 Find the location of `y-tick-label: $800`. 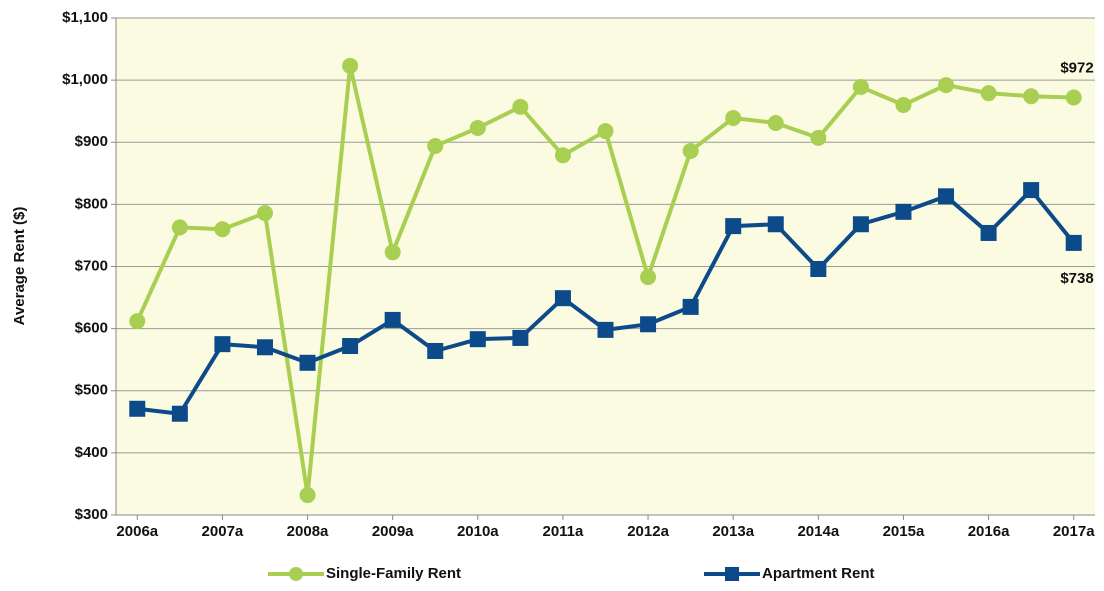

y-tick-label: $800 is located at coordinates (91, 203).